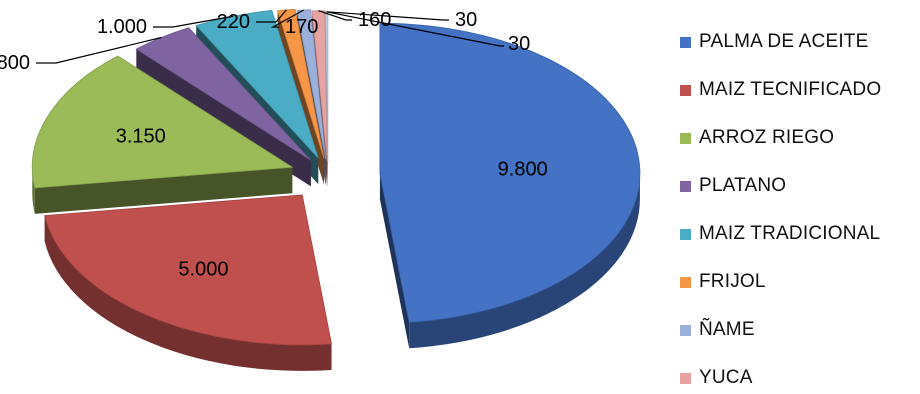 This screenshot has height=394, width=920. I want to click on data-label-5: 220, so click(233, 22).